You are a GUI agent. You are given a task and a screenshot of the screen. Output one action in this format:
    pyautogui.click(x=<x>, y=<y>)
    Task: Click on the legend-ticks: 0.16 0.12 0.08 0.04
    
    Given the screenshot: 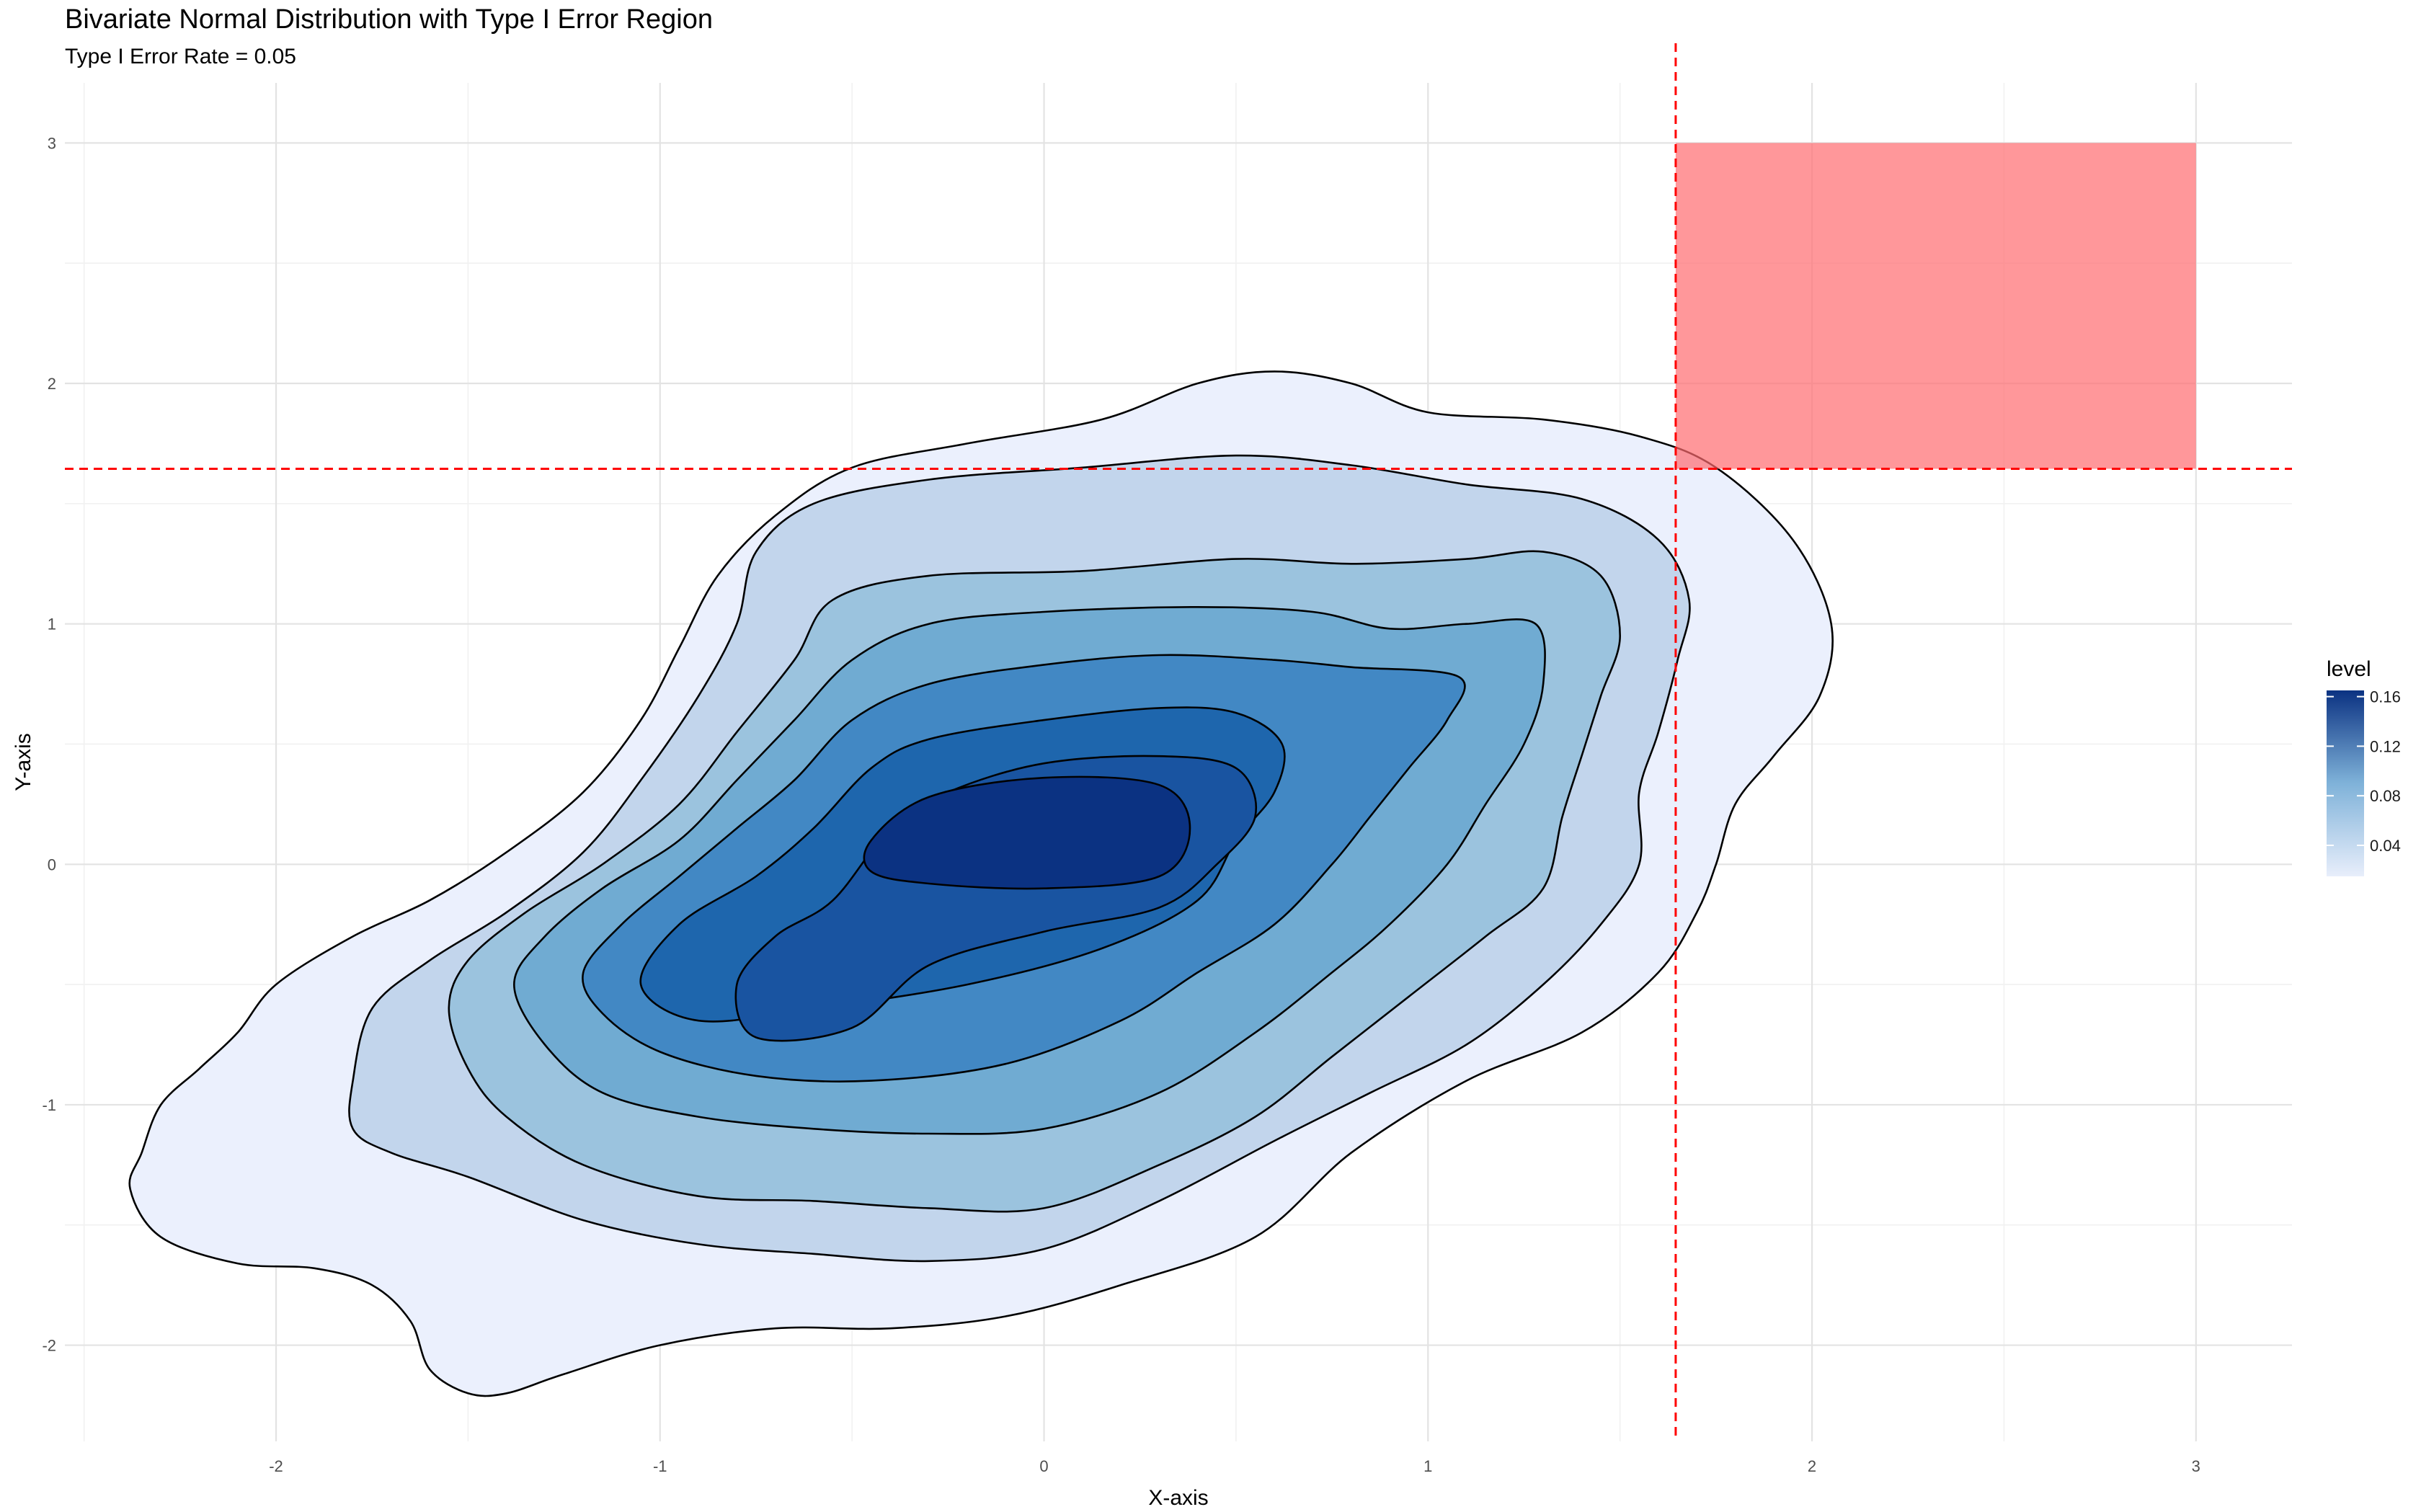 What is the action you would take?
    pyautogui.click(x=2364, y=772)
    